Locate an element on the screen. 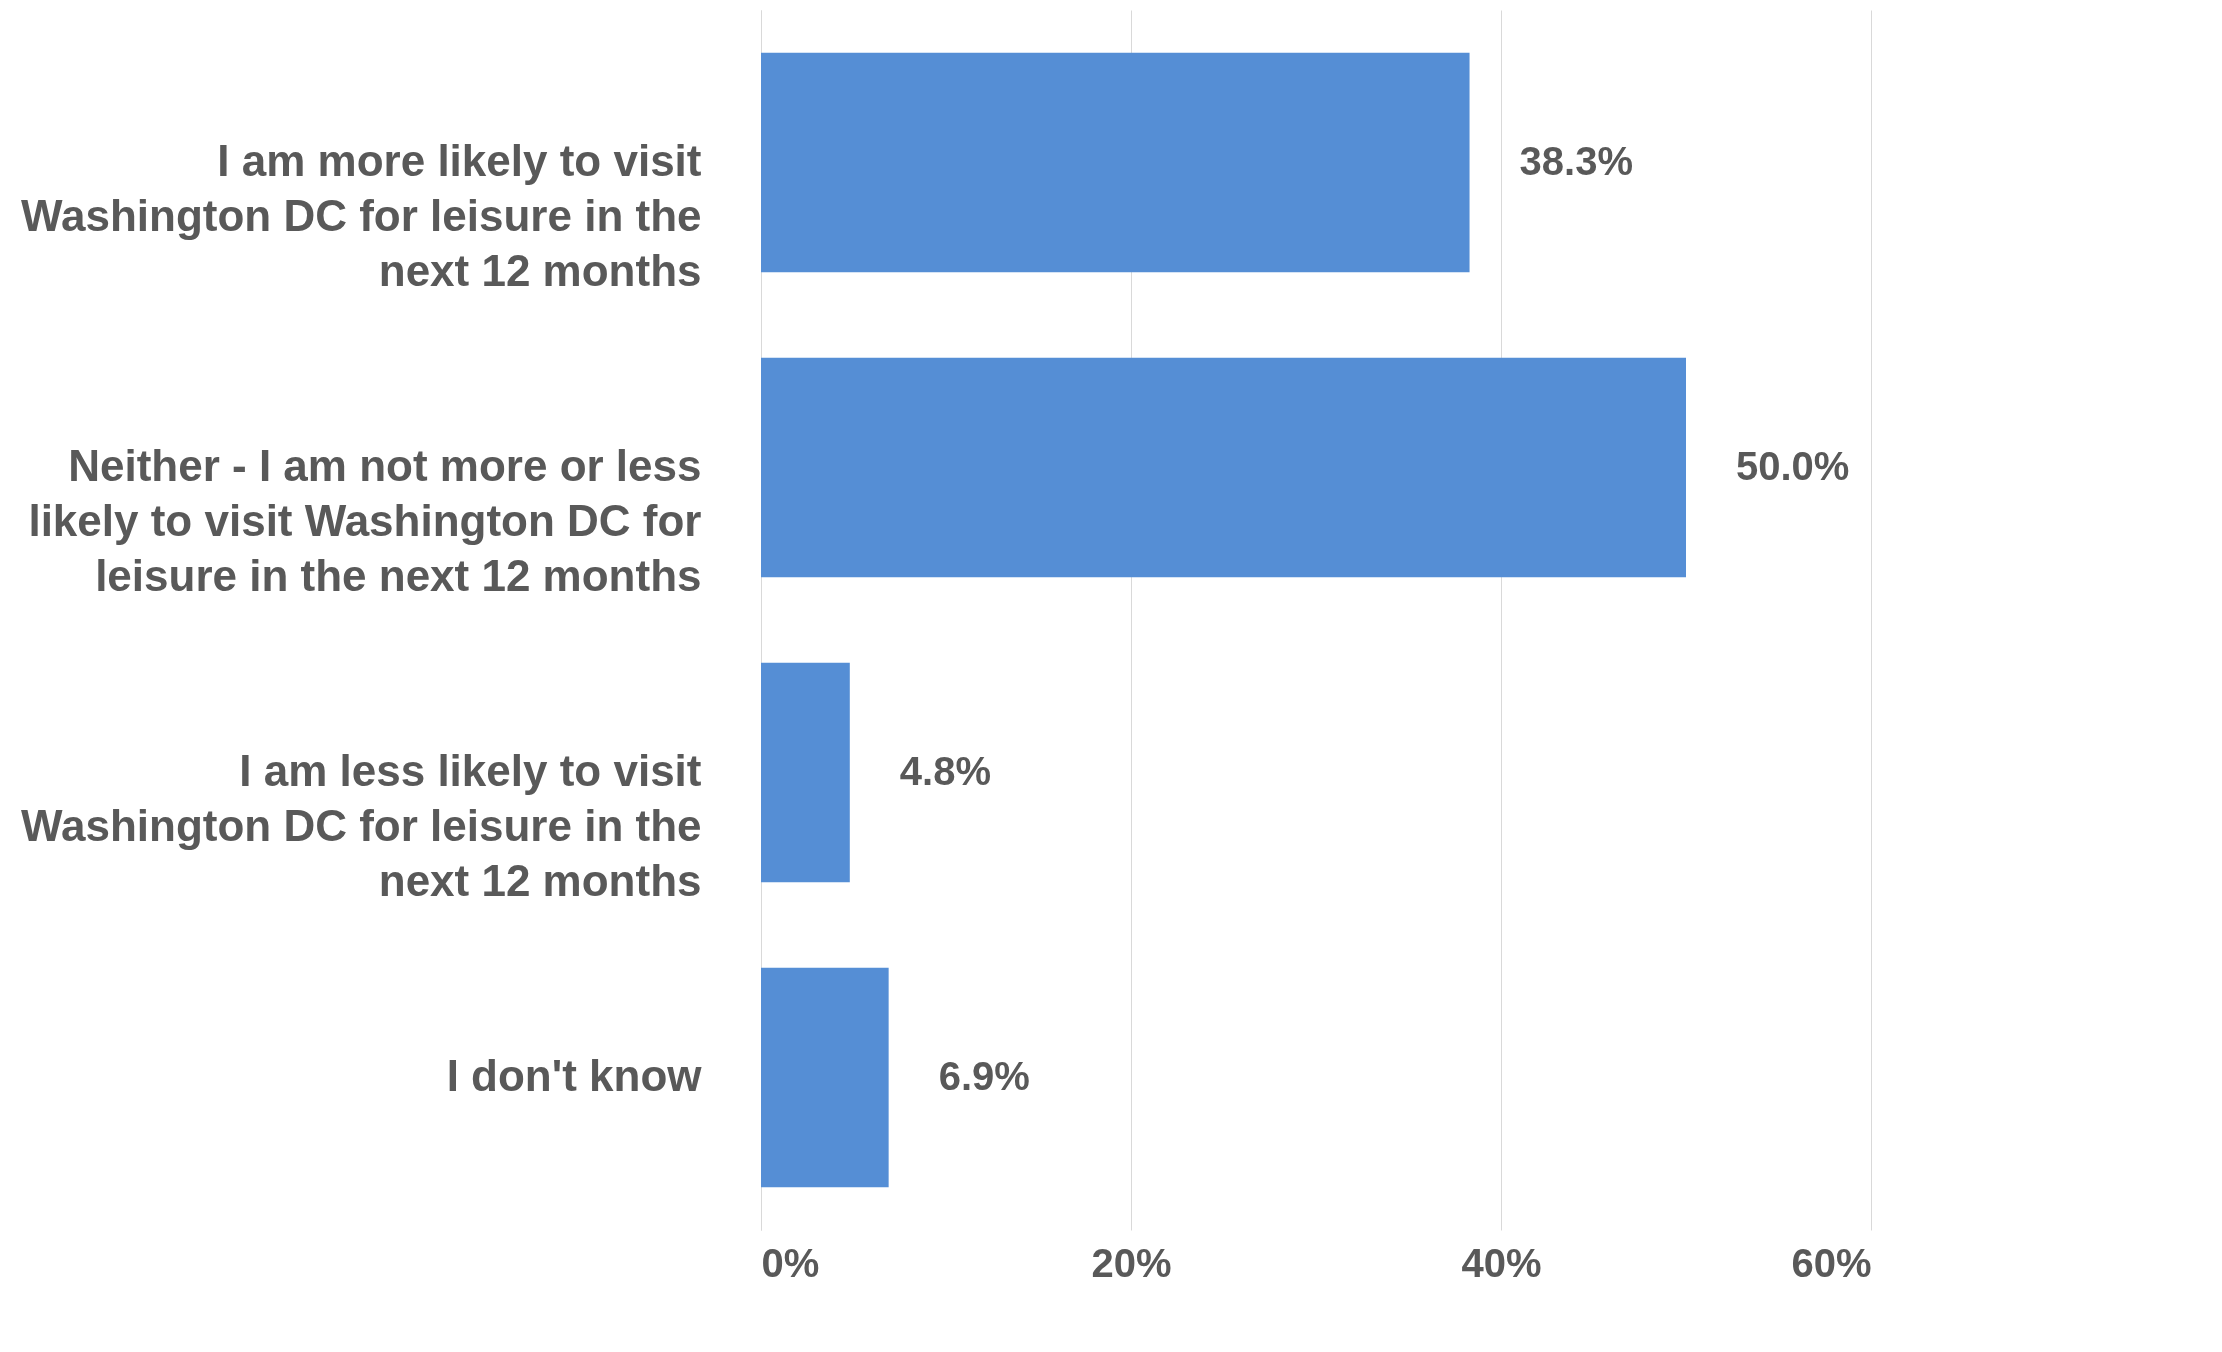  x-tick-label: 0% is located at coordinates (790, 1262).